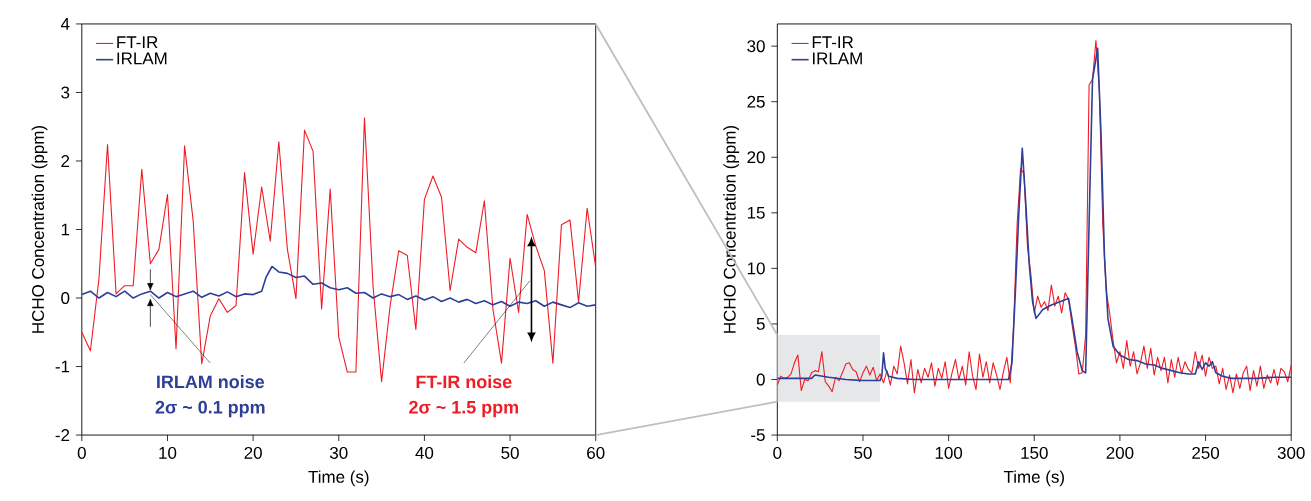 The height and width of the screenshot is (501, 1311). What do you see at coordinates (210, 409) in the screenshot?
I see `annotation: 2σ ~ 0.1 ppm` at bounding box center [210, 409].